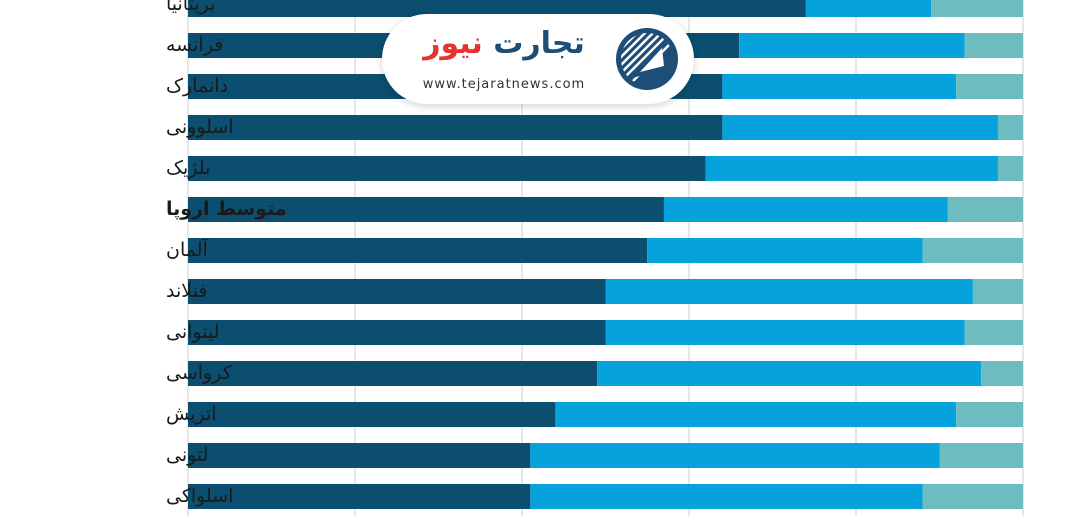 This screenshot has height=516, width=1078. What do you see at coordinates (187, 249) in the screenshot?
I see `category-label-6: آلمان` at bounding box center [187, 249].